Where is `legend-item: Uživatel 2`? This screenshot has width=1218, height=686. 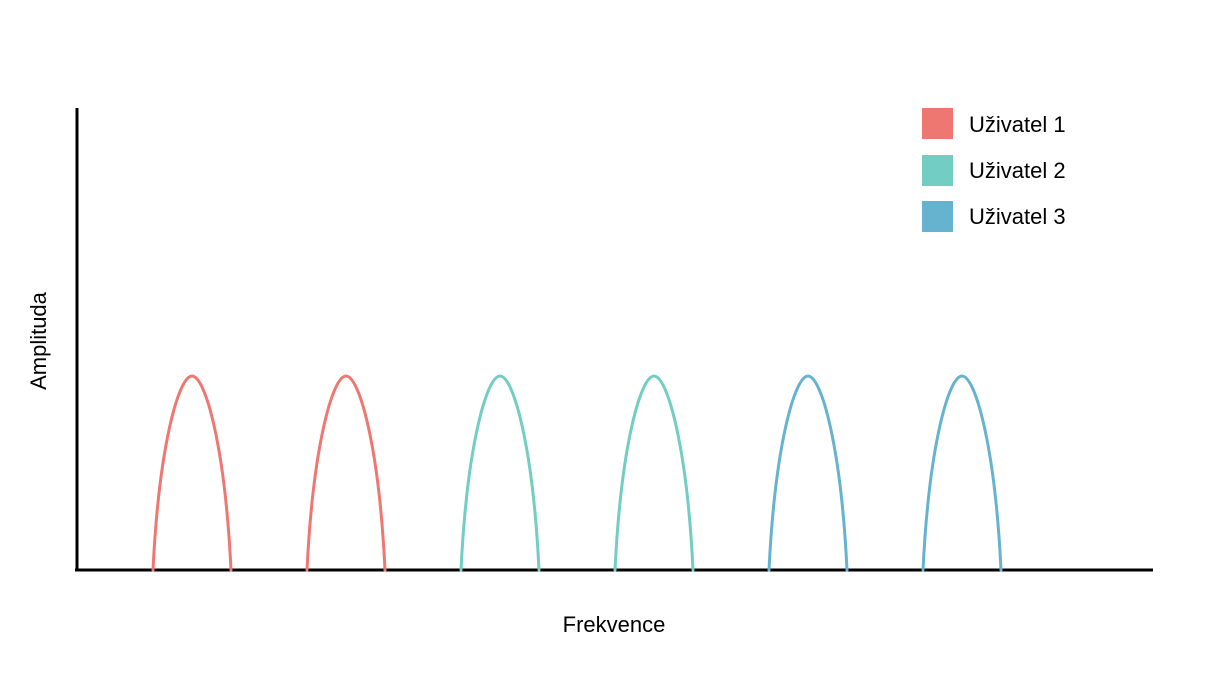 legend-item: Uživatel 2 is located at coordinates (994, 170).